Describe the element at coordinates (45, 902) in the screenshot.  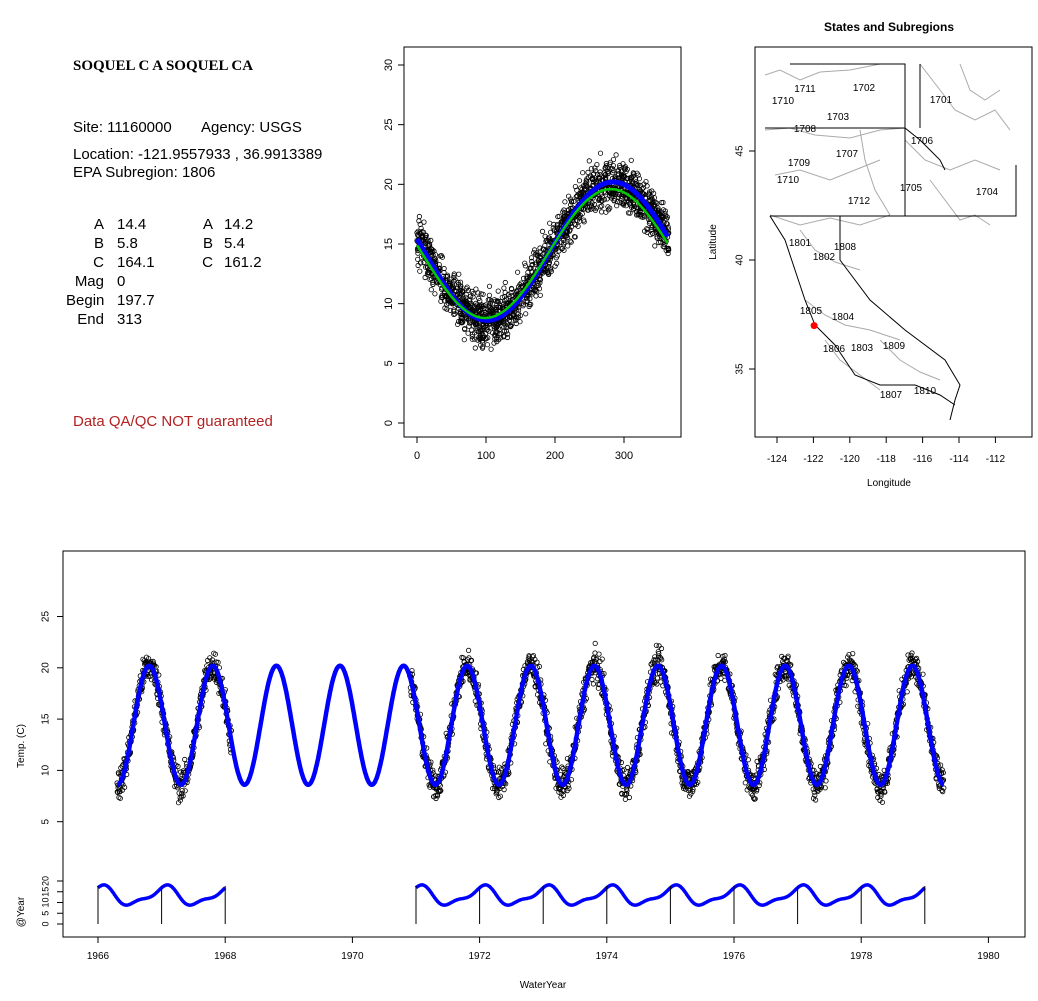
I see `tick-label: 10` at that location.